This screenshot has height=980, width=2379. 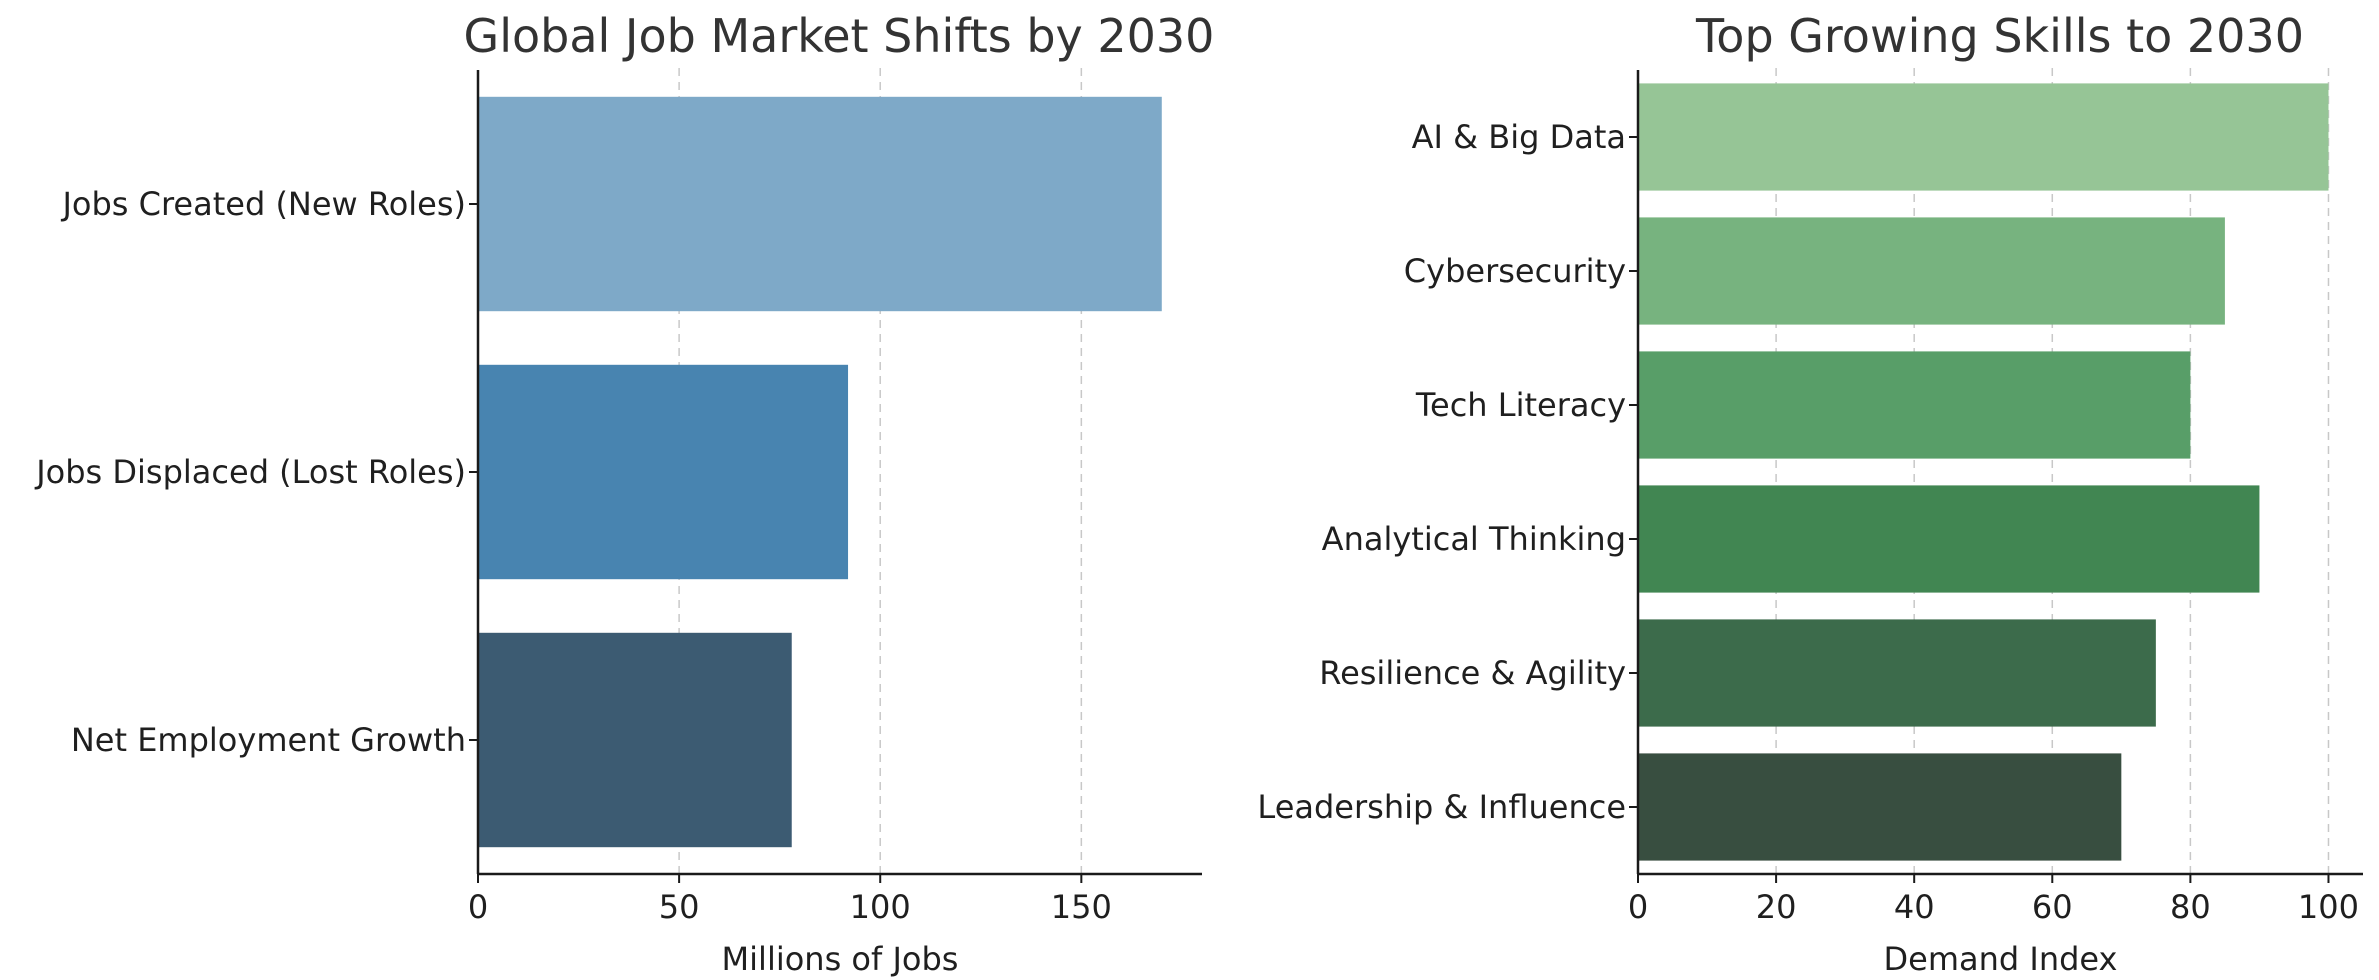 I want to click on category-label: AI & Big Data, so click(x=1519, y=137).